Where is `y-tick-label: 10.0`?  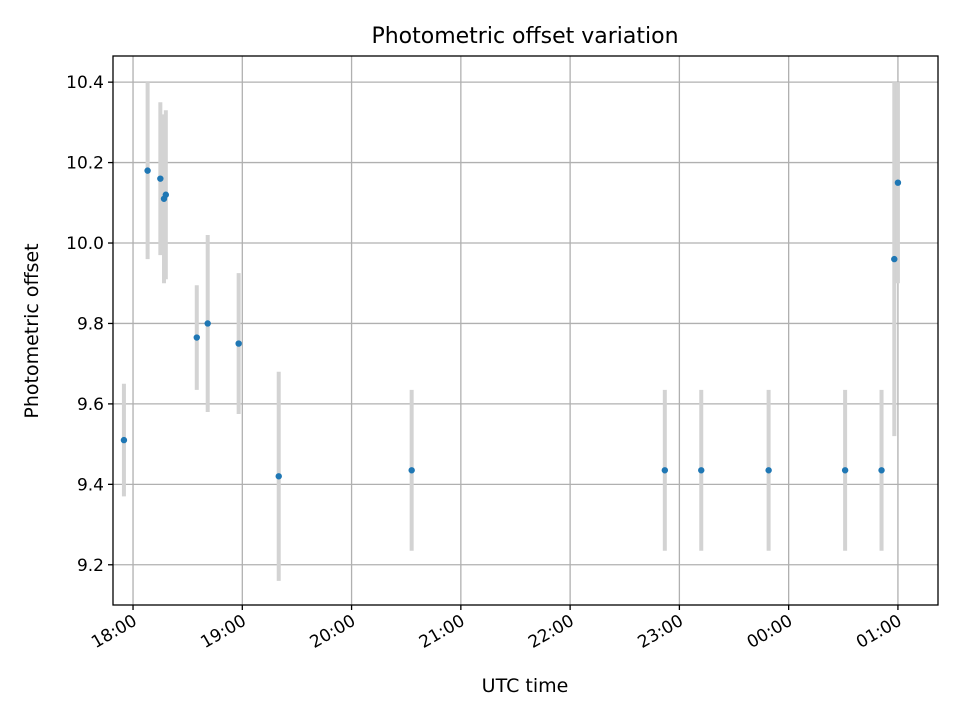 y-tick-label: 10.0 is located at coordinates (85, 244).